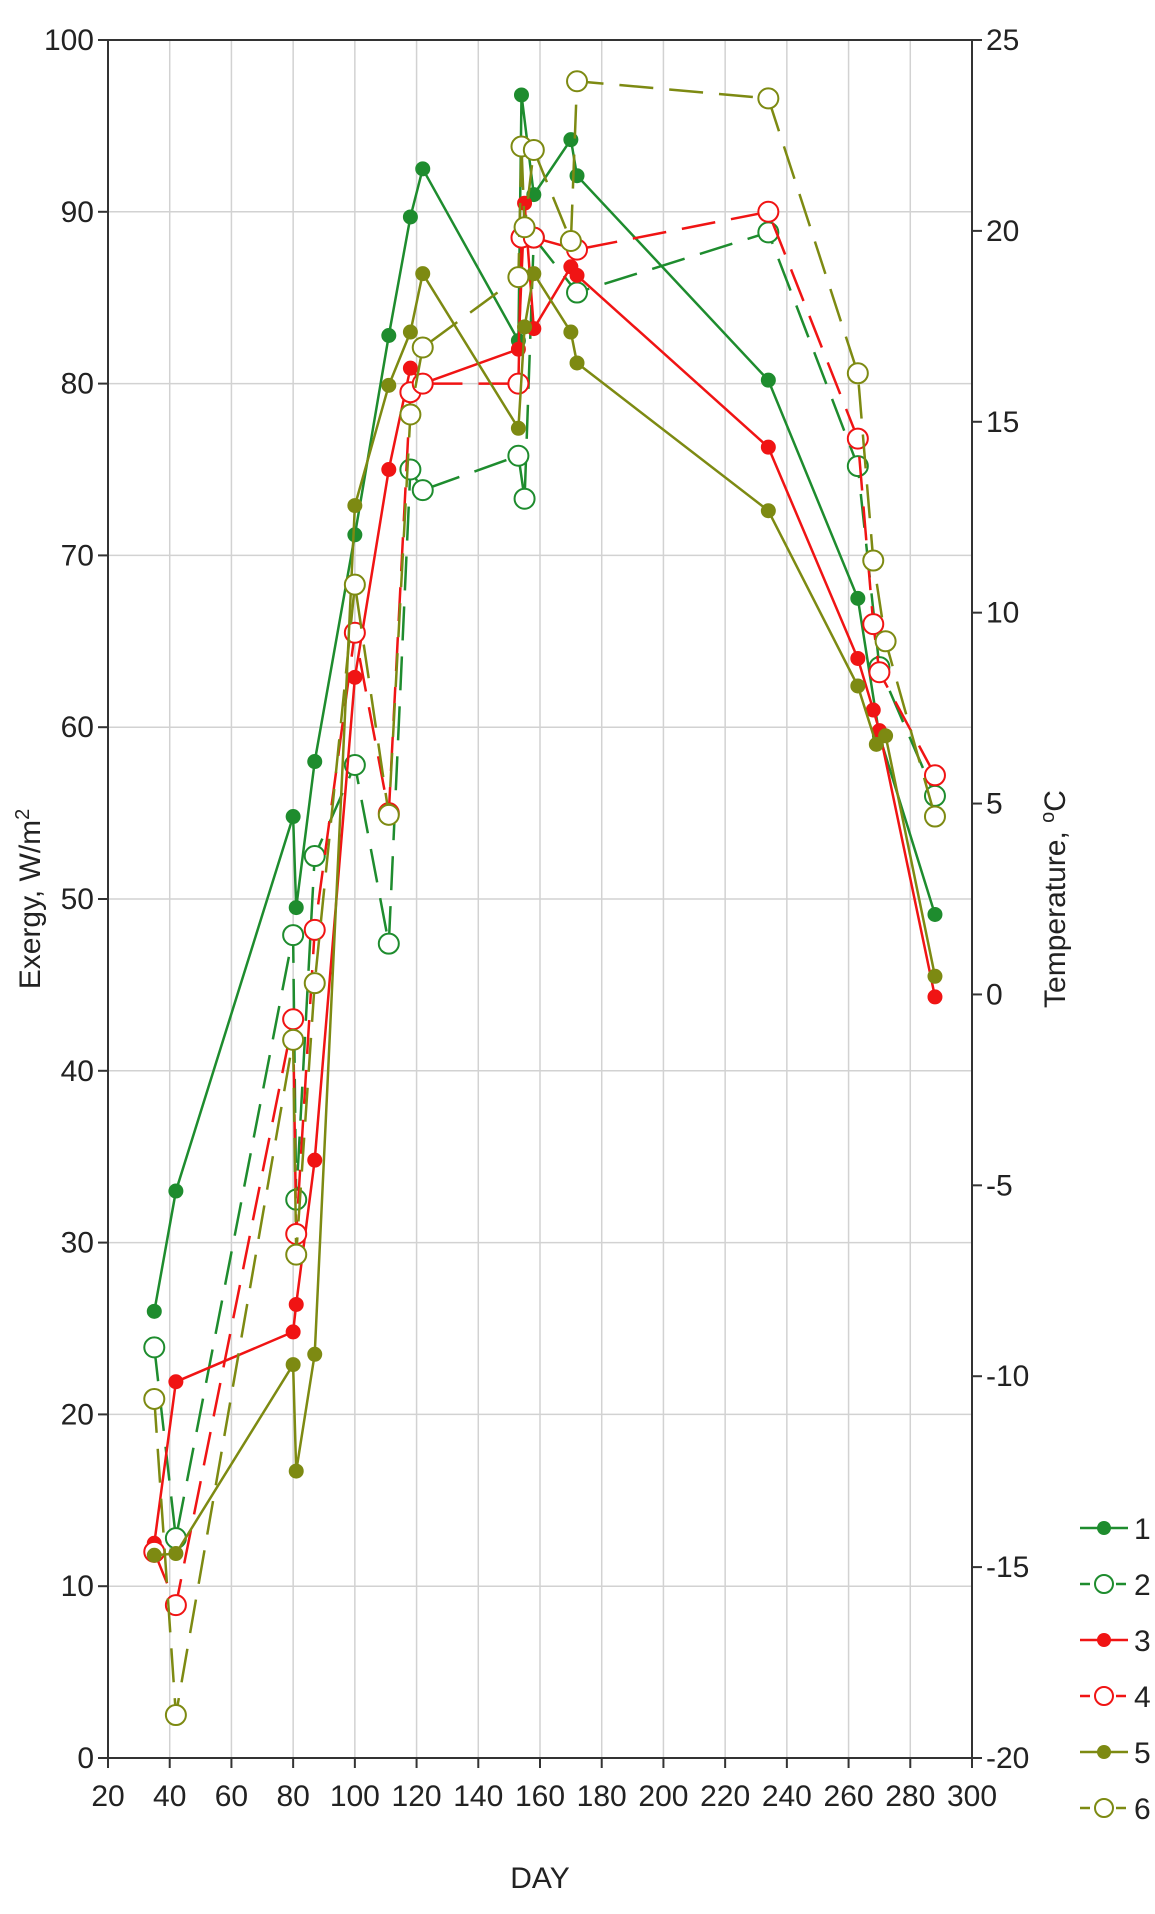  What do you see at coordinates (539, 1878) in the screenshot?
I see `x-axis-title: DAY` at bounding box center [539, 1878].